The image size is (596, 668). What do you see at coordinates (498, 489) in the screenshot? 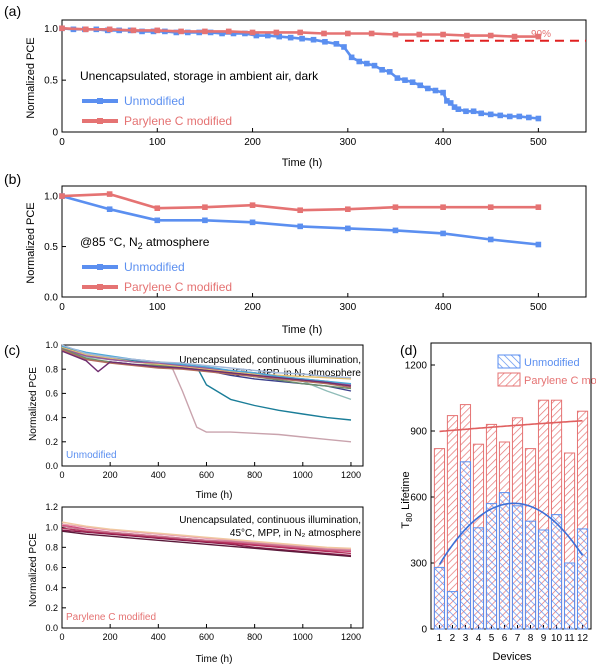
I see `panel-d-axes: 0 300 600 900 1200` at bounding box center [498, 489].